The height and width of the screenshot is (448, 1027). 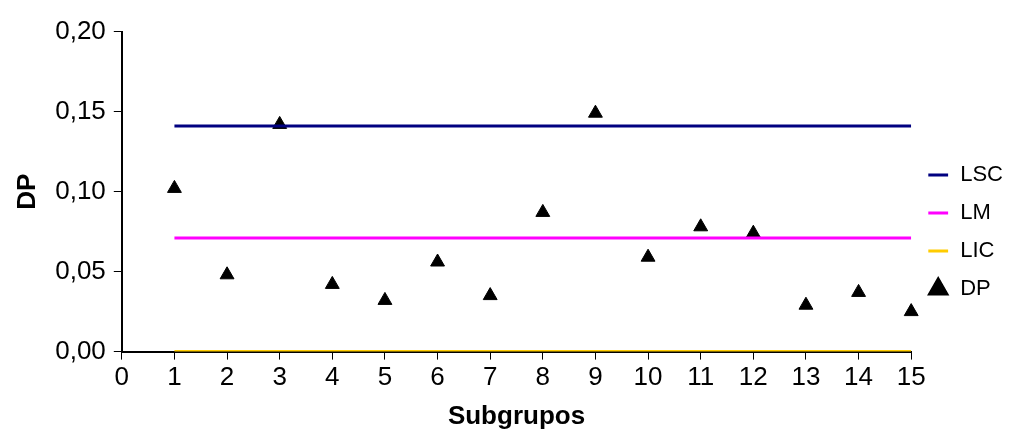 What do you see at coordinates (332, 376) in the screenshot?
I see `x-tick-label: 4` at bounding box center [332, 376].